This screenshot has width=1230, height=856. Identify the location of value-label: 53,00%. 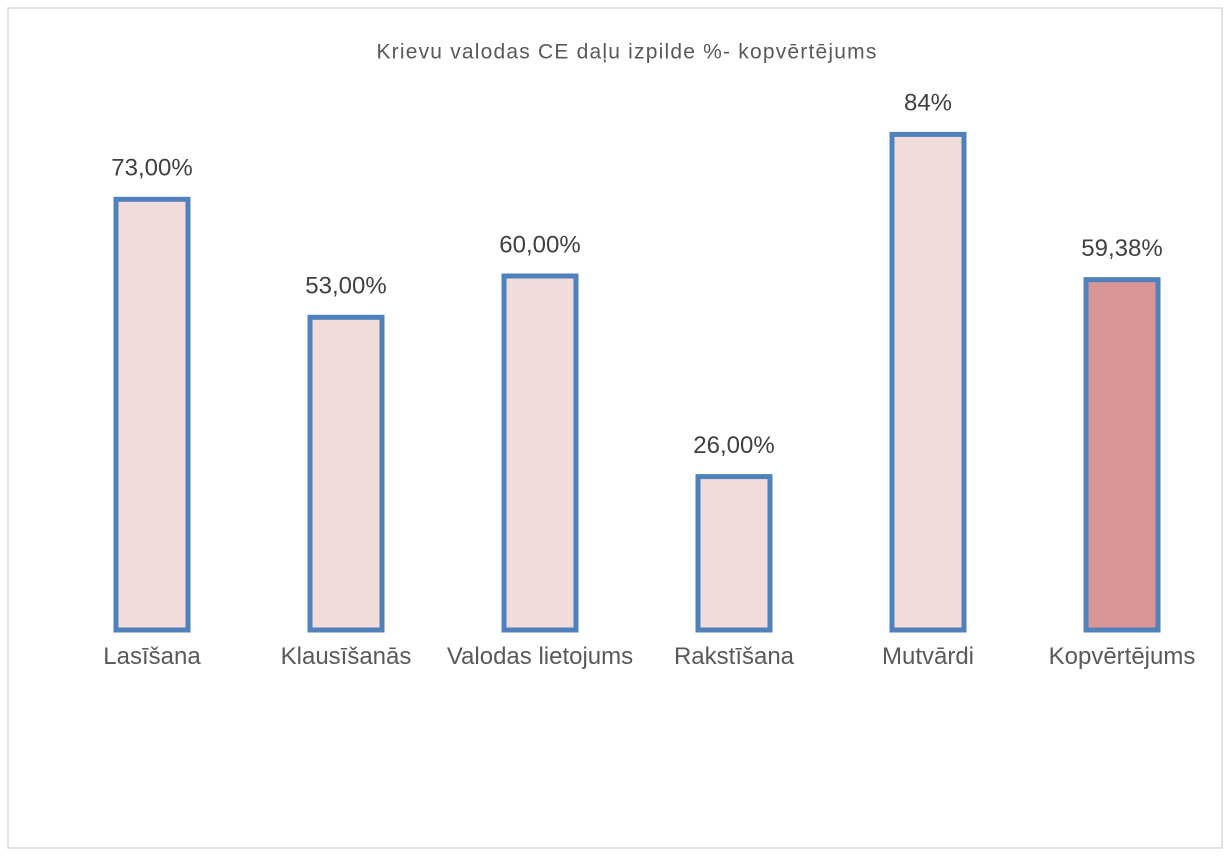
(345, 286).